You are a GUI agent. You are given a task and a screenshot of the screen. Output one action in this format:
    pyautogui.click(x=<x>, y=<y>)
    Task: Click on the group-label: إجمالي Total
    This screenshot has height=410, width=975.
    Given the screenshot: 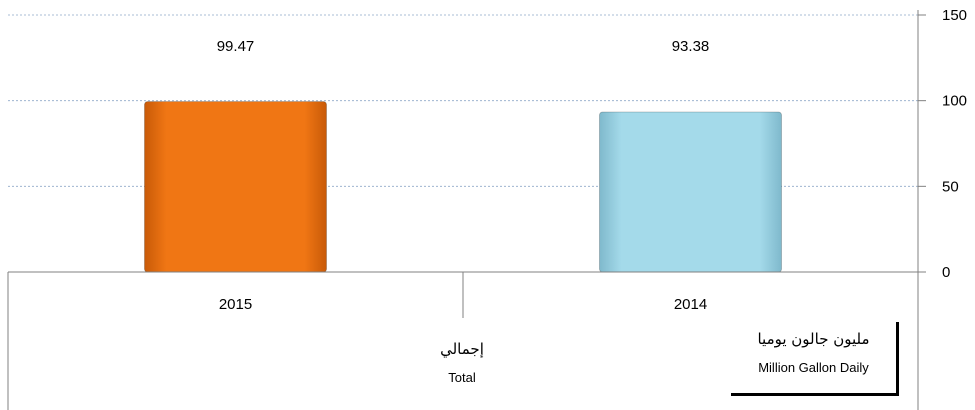 What is the action you would take?
    pyautogui.click(x=462, y=362)
    